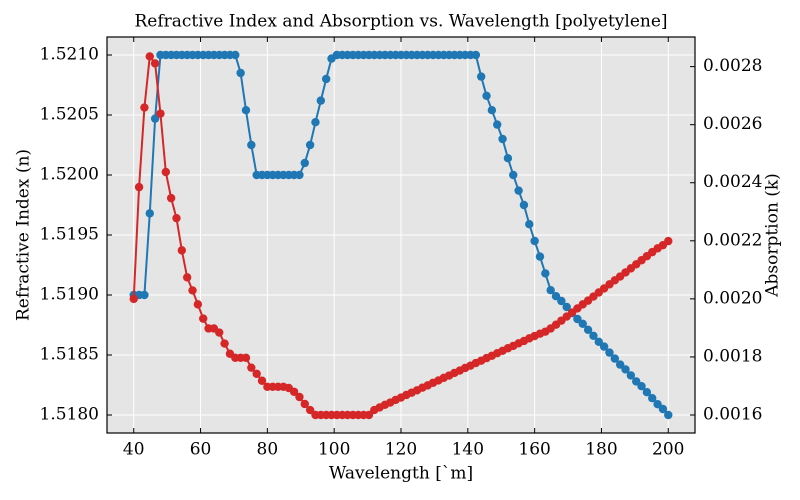 The width and height of the screenshot is (800, 500). Describe the element at coordinates (732, 356) in the screenshot. I see `y2-tick-label: 0.0018` at that location.